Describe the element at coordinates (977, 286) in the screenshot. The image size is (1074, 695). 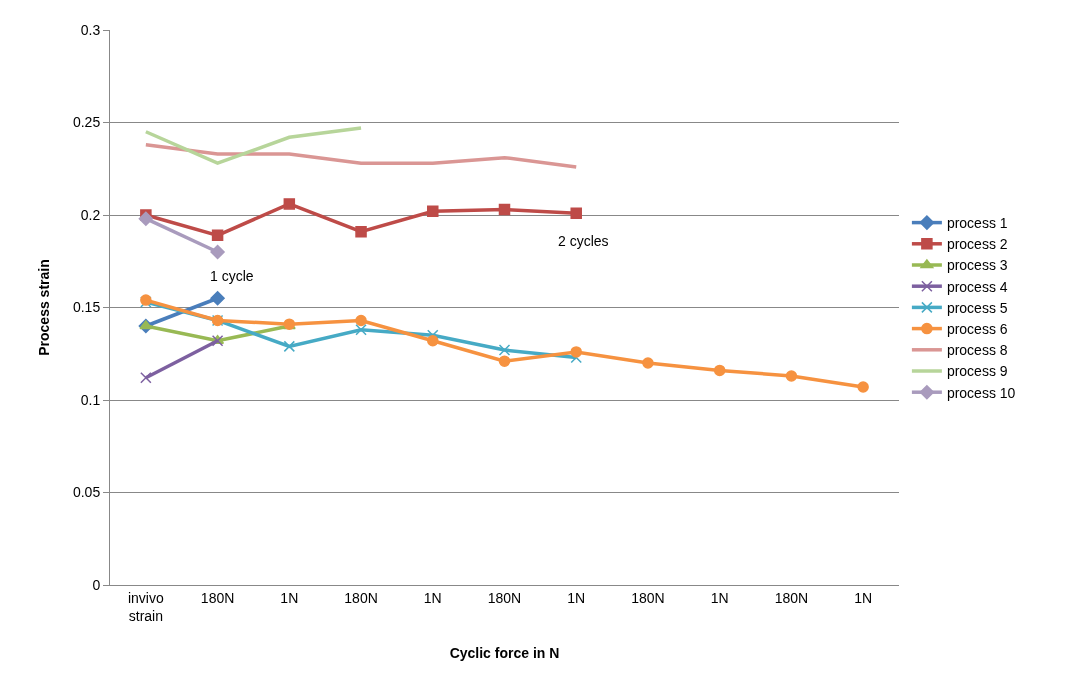
I see `legend-label: process 4` at that location.